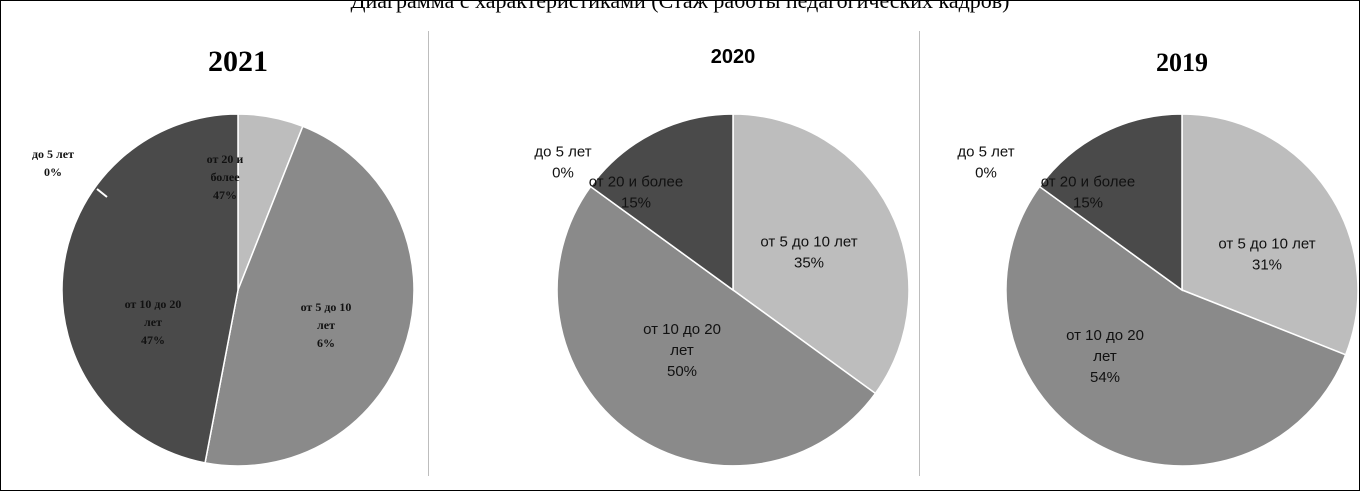  Describe the element at coordinates (225, 177) in the screenshot. I see `slice-label: от 20 и более 47%` at that location.